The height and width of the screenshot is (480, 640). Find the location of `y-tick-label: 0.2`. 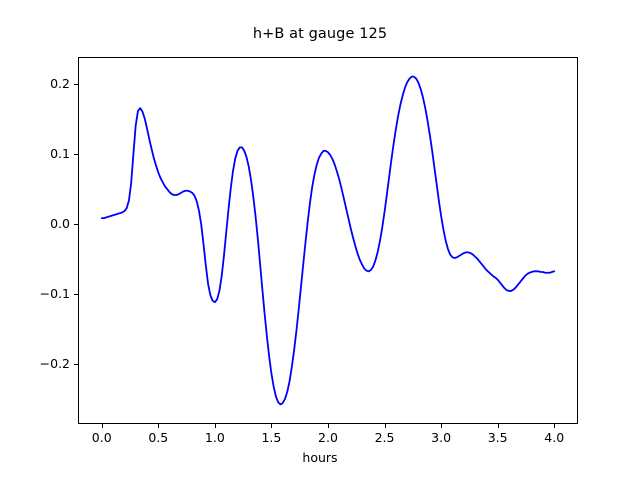

y-tick-label: 0.2 is located at coordinates (60, 83).